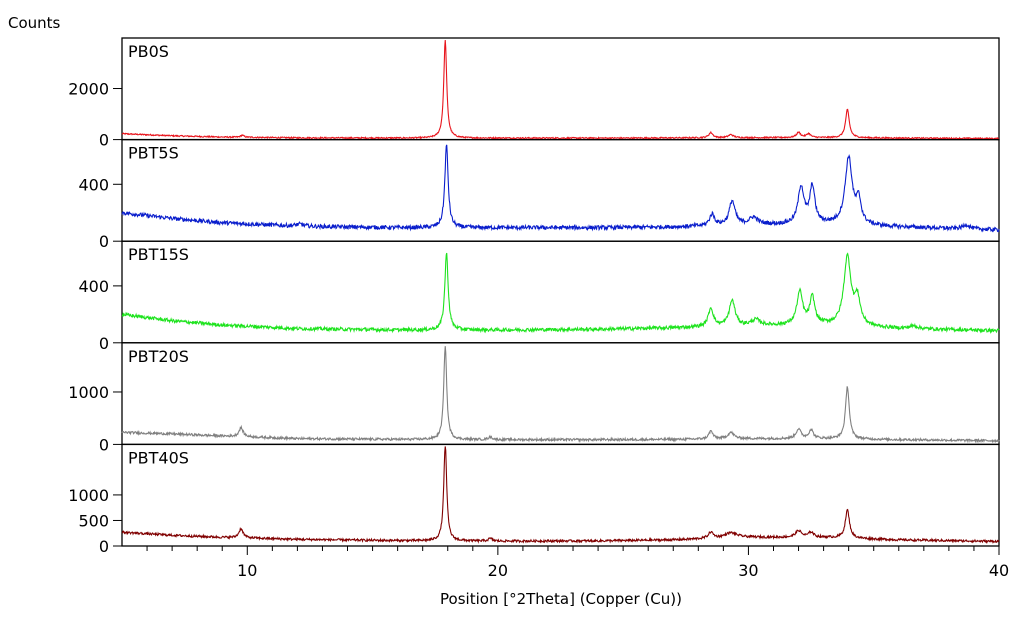 The image size is (1012, 620). I want to click on series-line-pbt20s, so click(560, 395).